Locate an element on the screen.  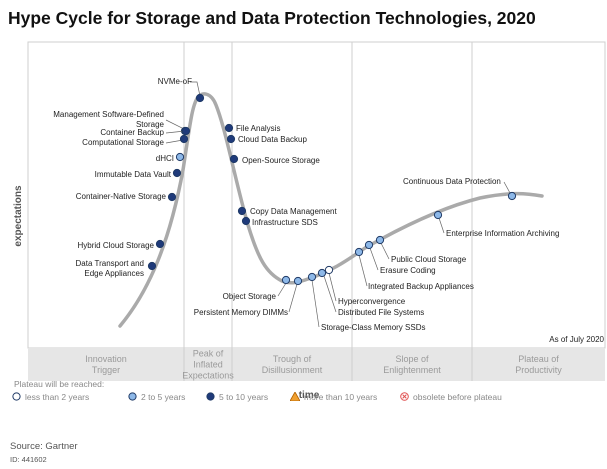
legend-title: Plateau will be reached: is located at coordinates (59, 384).